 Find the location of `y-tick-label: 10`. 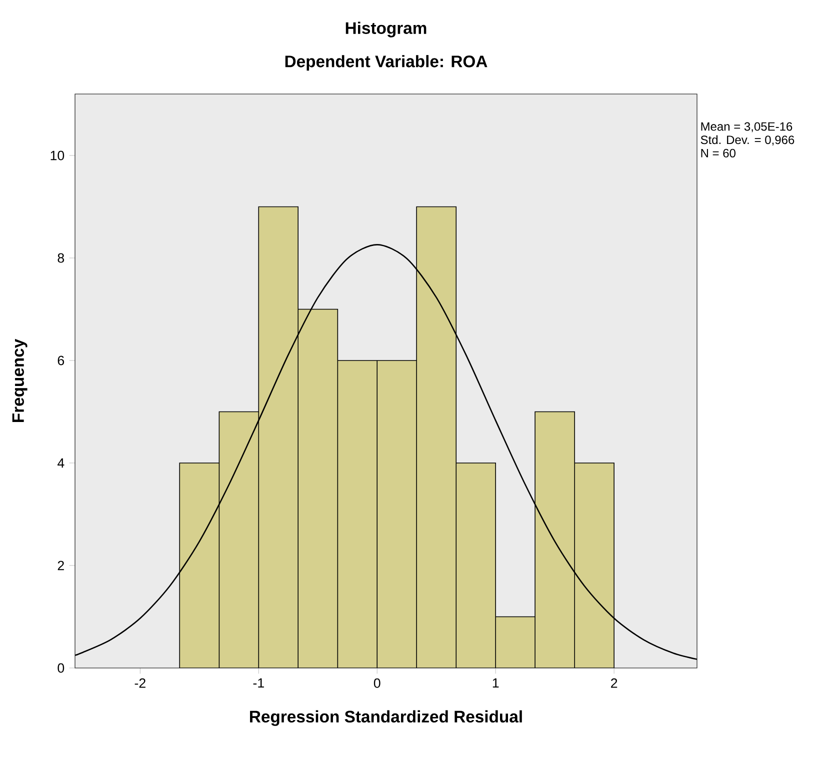

y-tick-label: 10 is located at coordinates (57, 155).